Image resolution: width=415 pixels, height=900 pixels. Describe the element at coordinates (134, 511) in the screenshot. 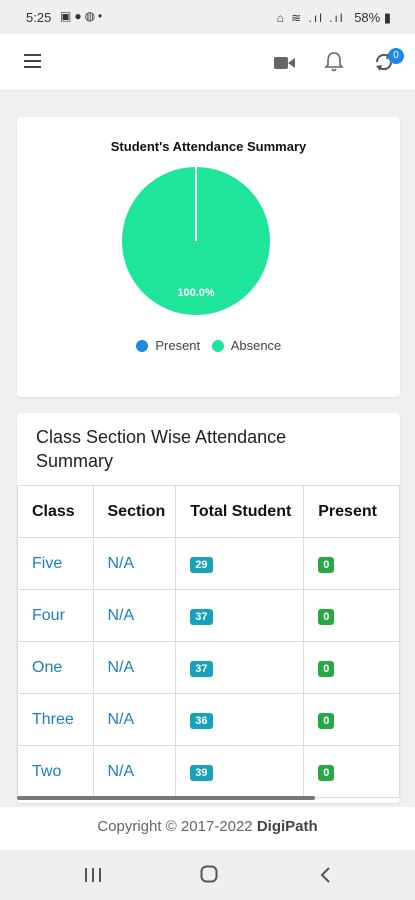

I see `header-section: Section` at that location.